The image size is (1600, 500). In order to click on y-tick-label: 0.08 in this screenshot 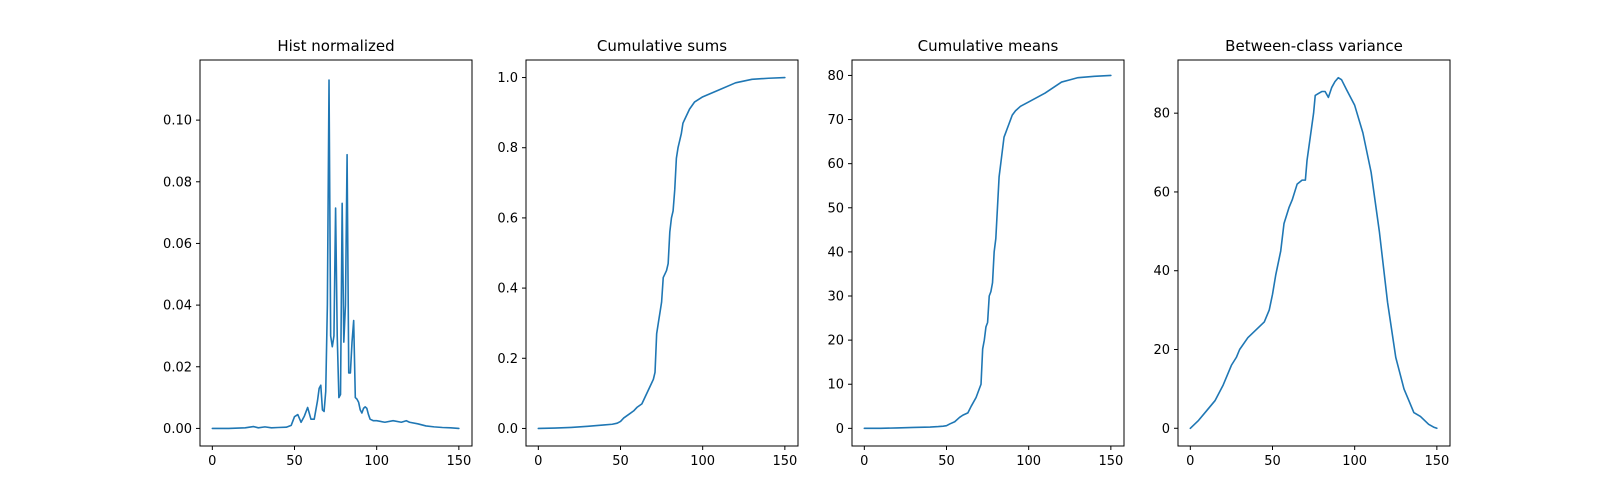, I will do `click(177, 182)`.